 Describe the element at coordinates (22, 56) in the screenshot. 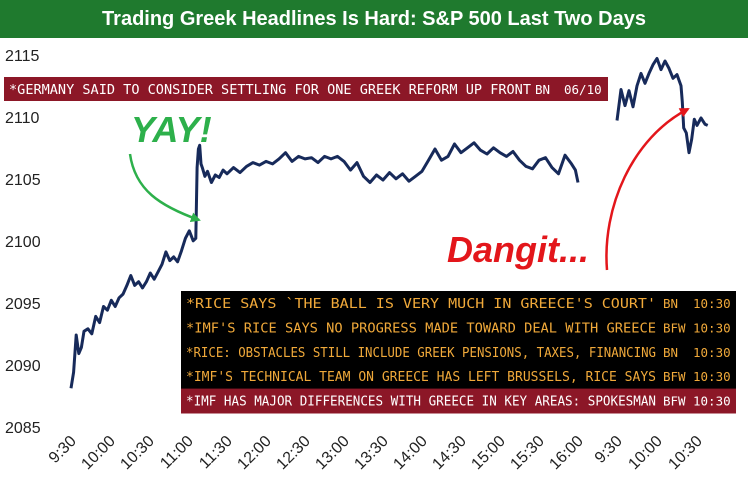

I see `y-tick-label: 2115` at that location.